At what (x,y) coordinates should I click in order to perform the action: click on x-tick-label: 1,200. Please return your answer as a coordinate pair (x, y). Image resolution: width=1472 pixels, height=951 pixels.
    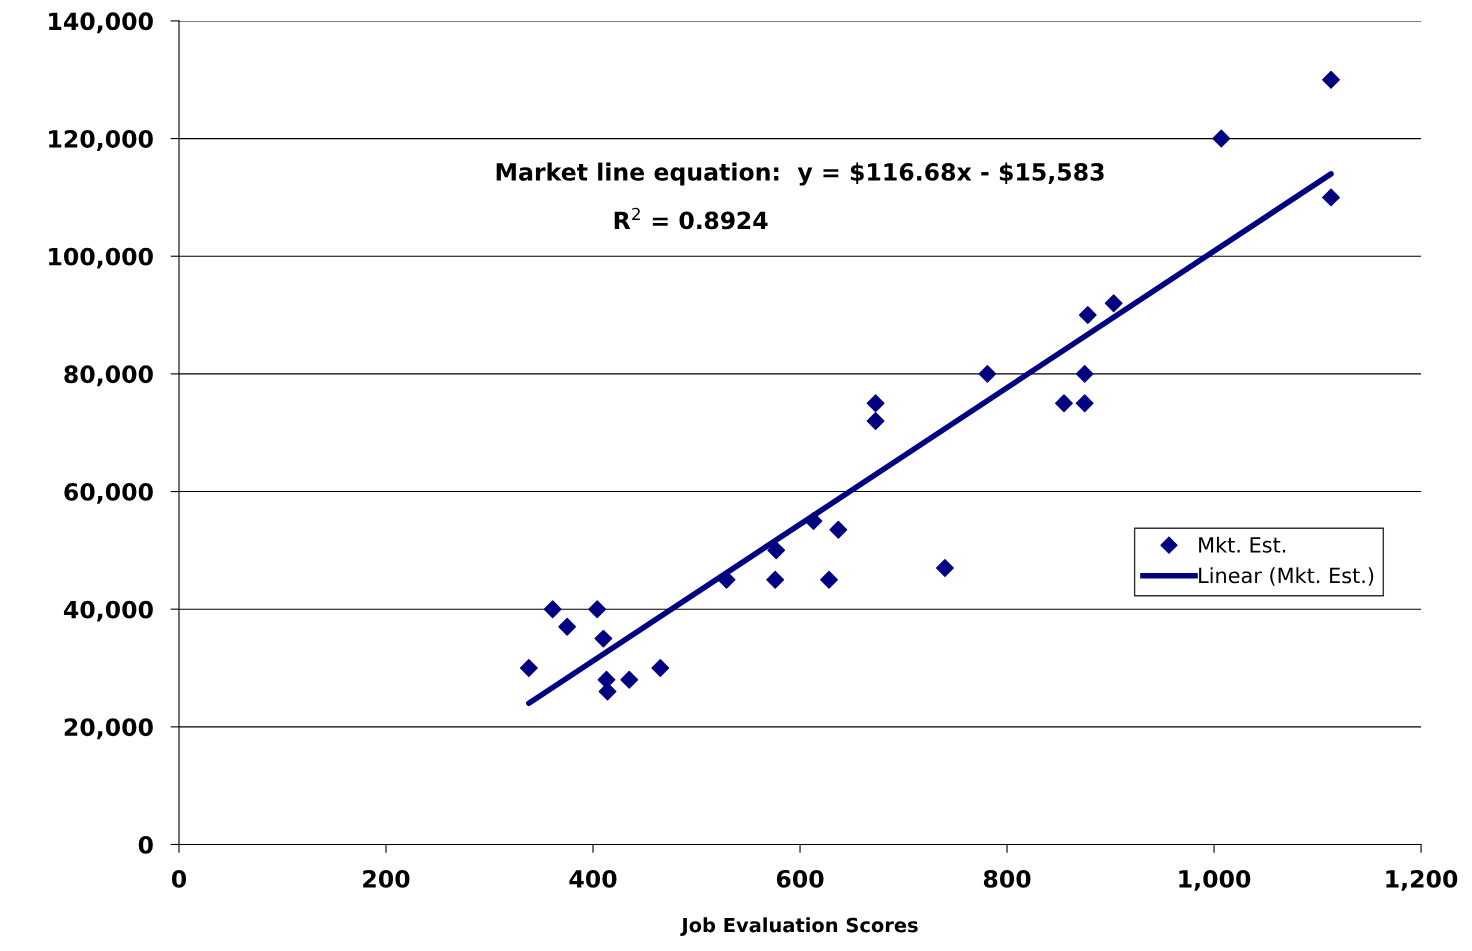
    Looking at the image, I should click on (1422, 880).